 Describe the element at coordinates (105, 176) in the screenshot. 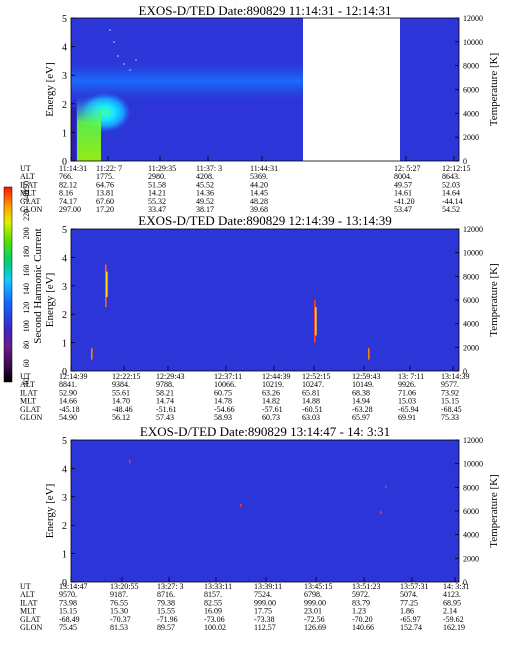

I see `table-cell: 1775.` at that location.